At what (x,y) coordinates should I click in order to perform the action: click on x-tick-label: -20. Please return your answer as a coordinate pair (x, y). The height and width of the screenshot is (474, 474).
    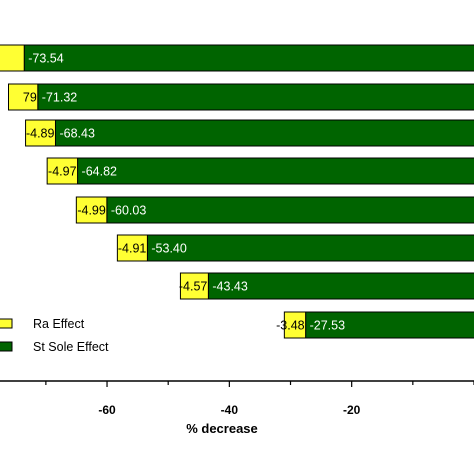
    Looking at the image, I should click on (352, 410).